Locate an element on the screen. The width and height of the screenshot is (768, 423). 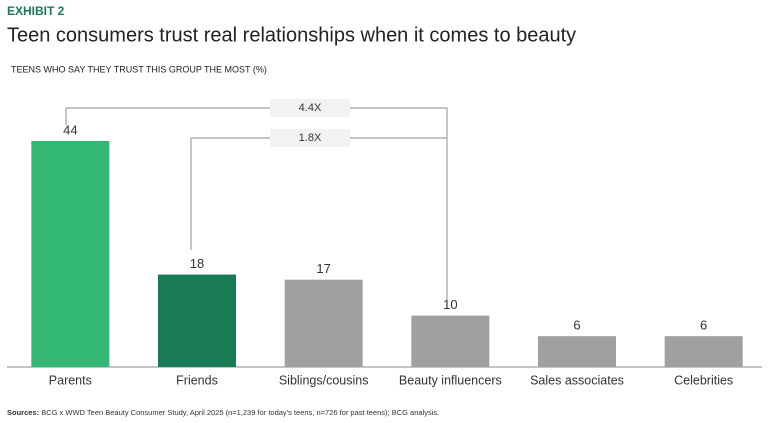
x-tick-label: Friends is located at coordinates (197, 380).